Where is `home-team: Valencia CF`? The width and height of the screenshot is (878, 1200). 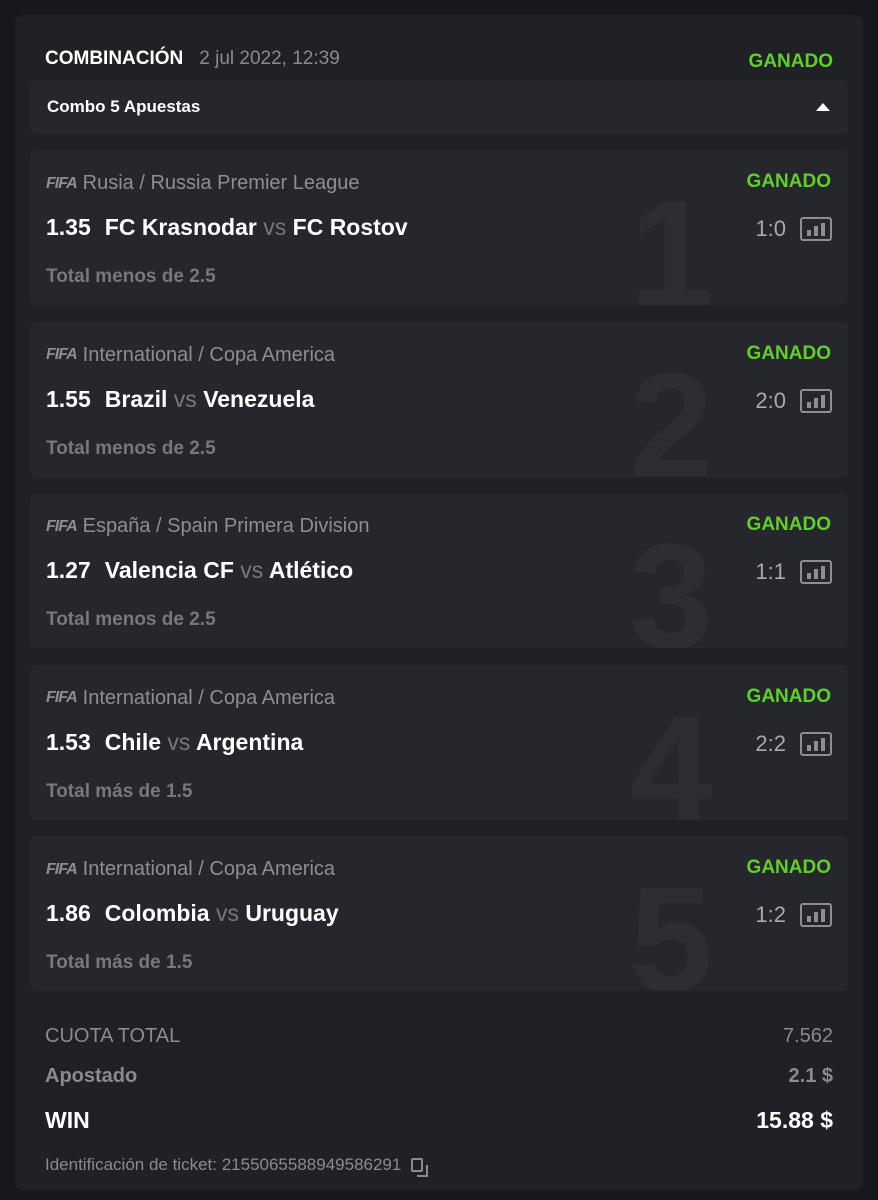 home-team: Valencia CF is located at coordinates (169, 570).